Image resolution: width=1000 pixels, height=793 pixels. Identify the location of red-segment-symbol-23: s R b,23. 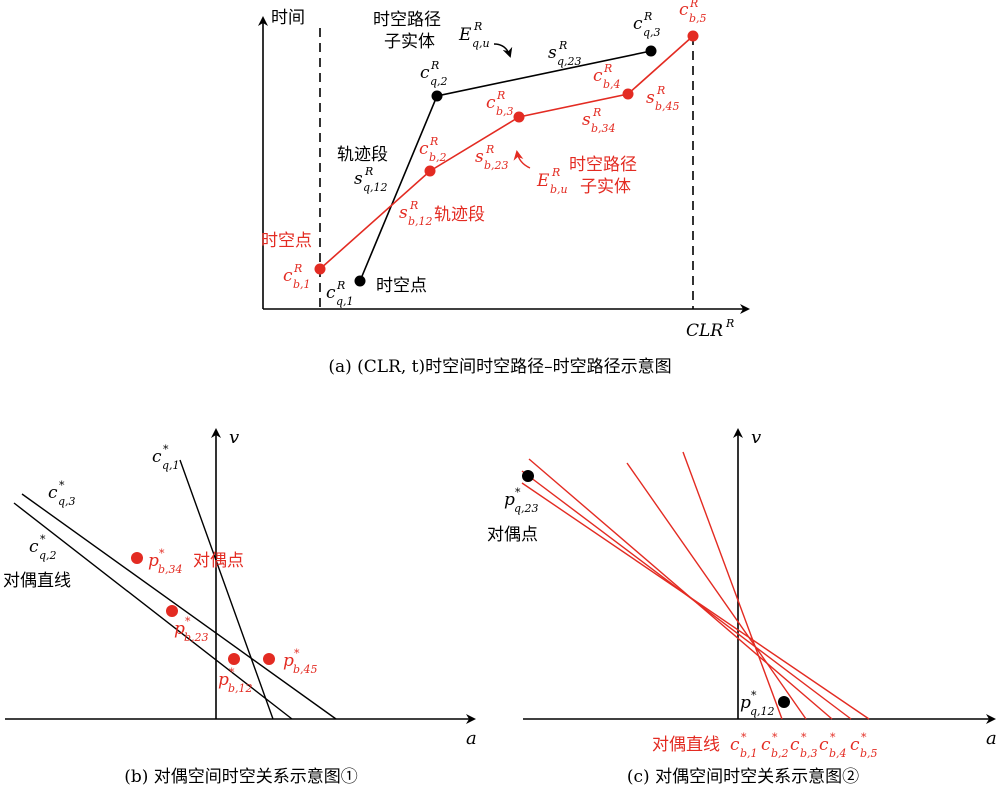
(492, 157).